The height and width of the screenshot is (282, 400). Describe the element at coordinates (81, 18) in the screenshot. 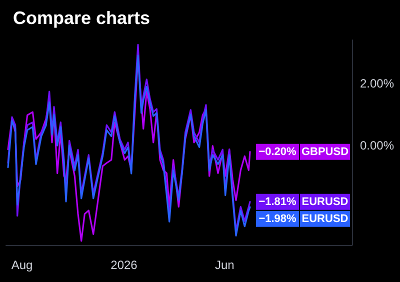

I see `chart-title: Compare charts` at that location.